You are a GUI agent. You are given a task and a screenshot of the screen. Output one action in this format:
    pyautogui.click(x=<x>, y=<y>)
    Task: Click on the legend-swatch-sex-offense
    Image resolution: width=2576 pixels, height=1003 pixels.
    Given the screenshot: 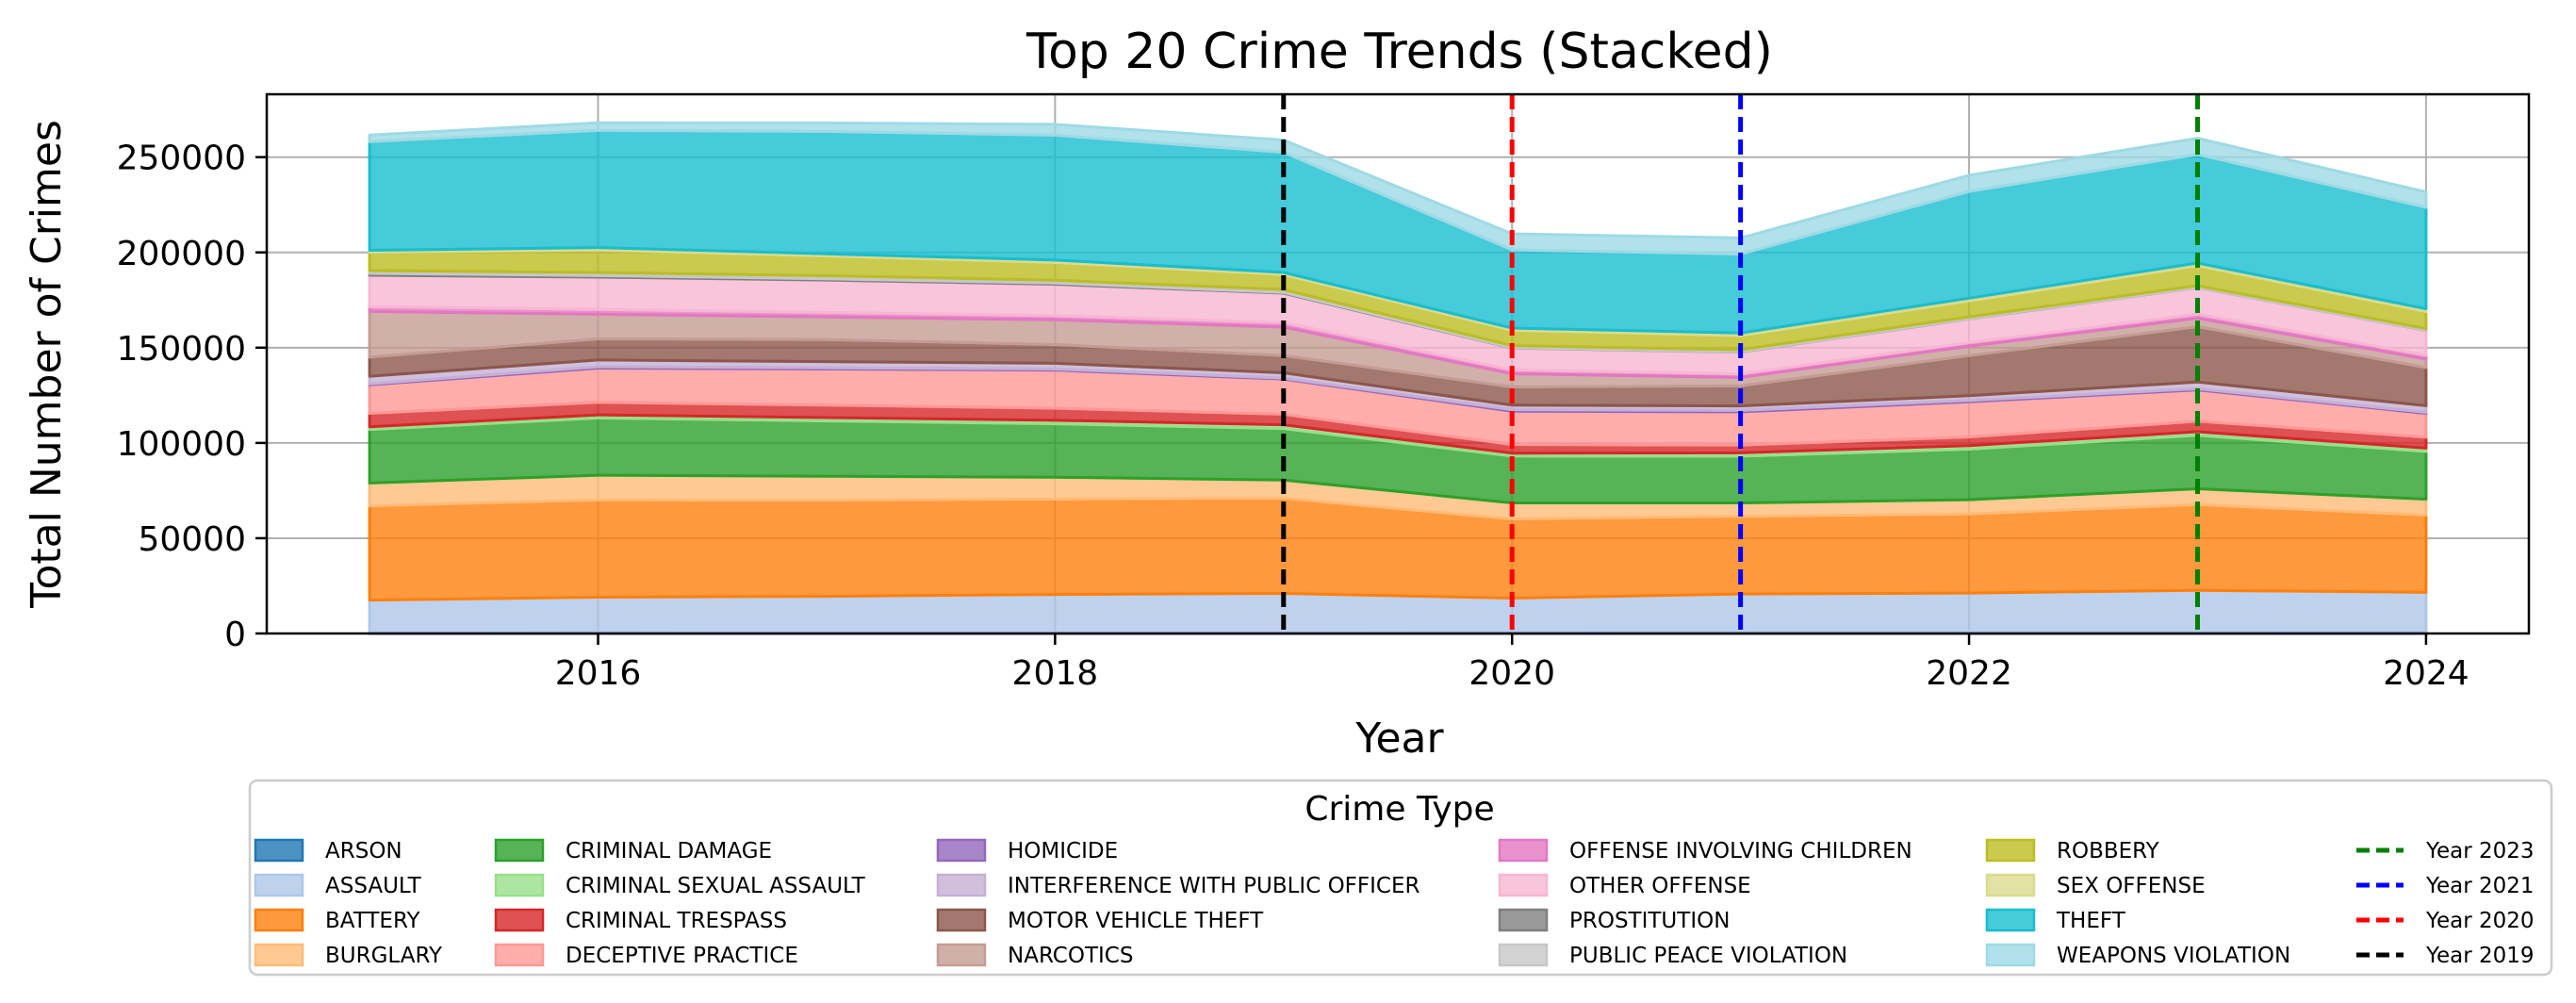 What is the action you would take?
    pyautogui.click(x=2010, y=885)
    